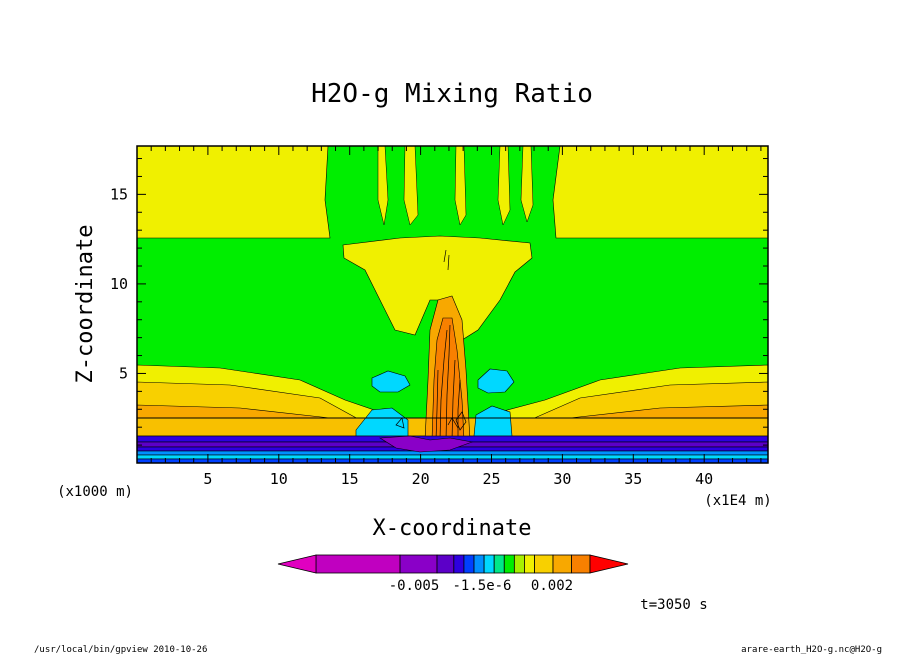 This screenshot has height=654, width=904. What do you see at coordinates (426, 444) in the screenshot?
I see `surface-purple-blob` at bounding box center [426, 444].